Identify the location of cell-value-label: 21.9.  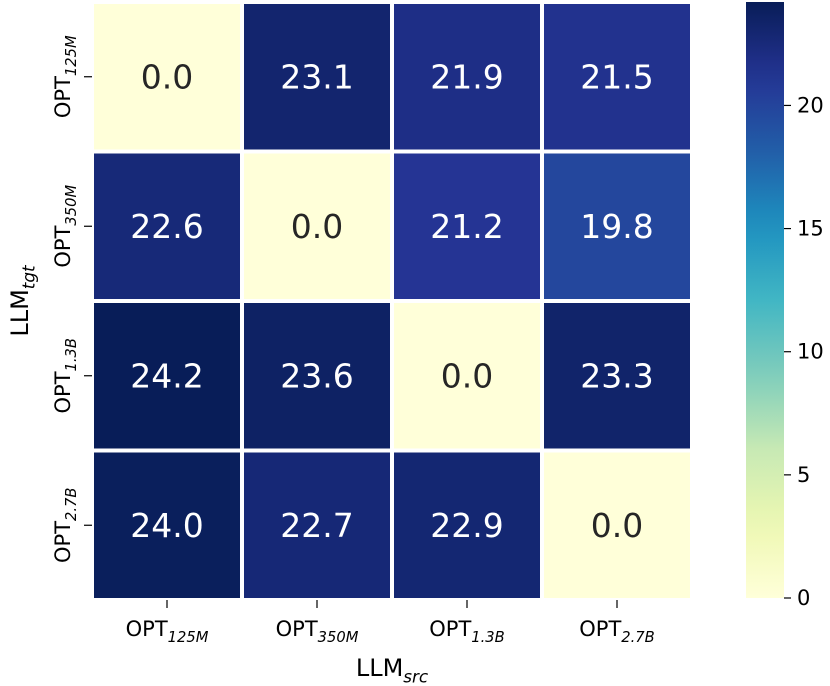
(466, 77).